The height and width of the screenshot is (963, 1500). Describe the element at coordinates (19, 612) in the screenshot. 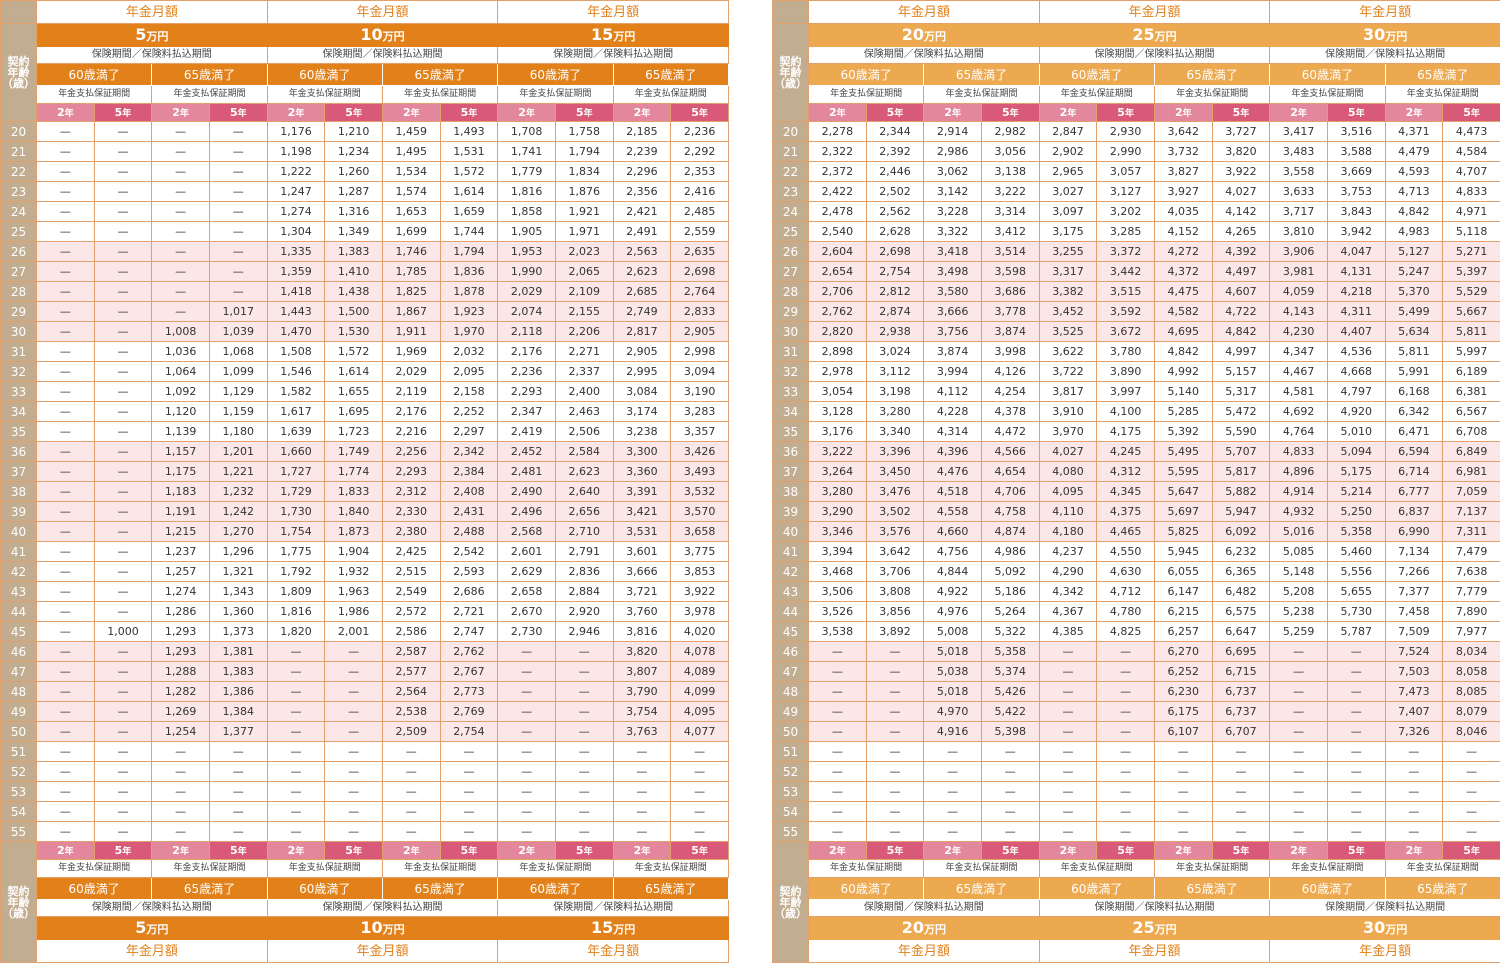

I see `age-cell: 44` at that location.